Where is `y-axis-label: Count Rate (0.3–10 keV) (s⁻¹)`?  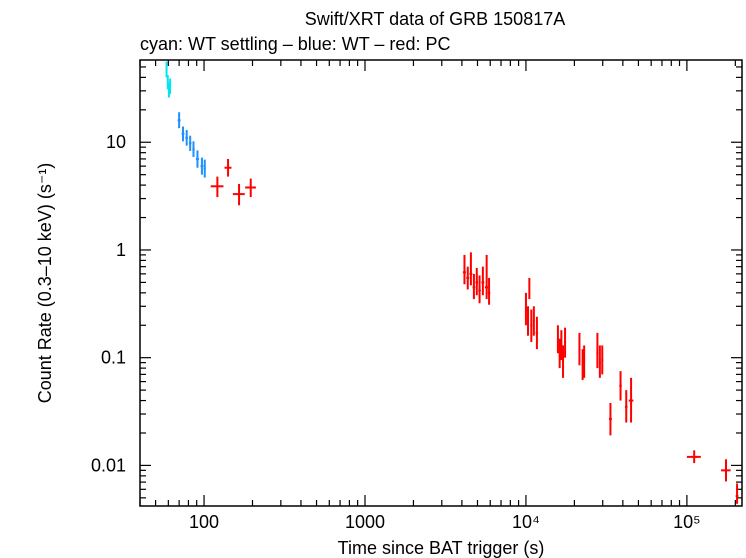 y-axis-label: Count Rate (0.3–10 keV) (s⁻¹) is located at coordinates (45, 283).